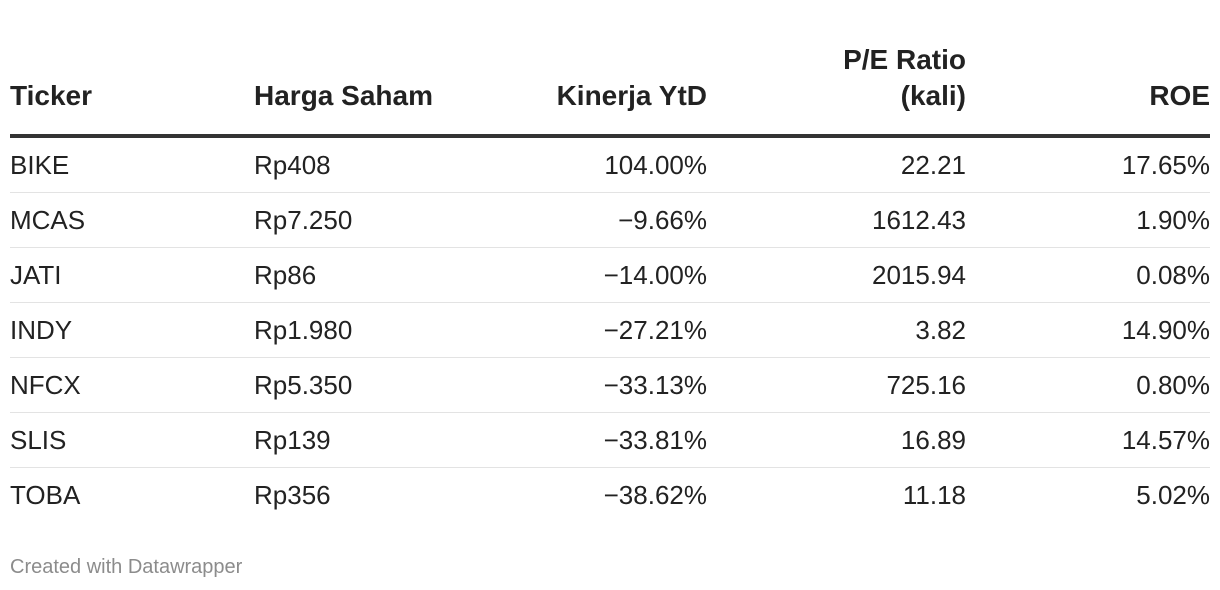 The width and height of the screenshot is (1220, 590). I want to click on cell-harga-saham: Rp1.980, so click(376, 330).